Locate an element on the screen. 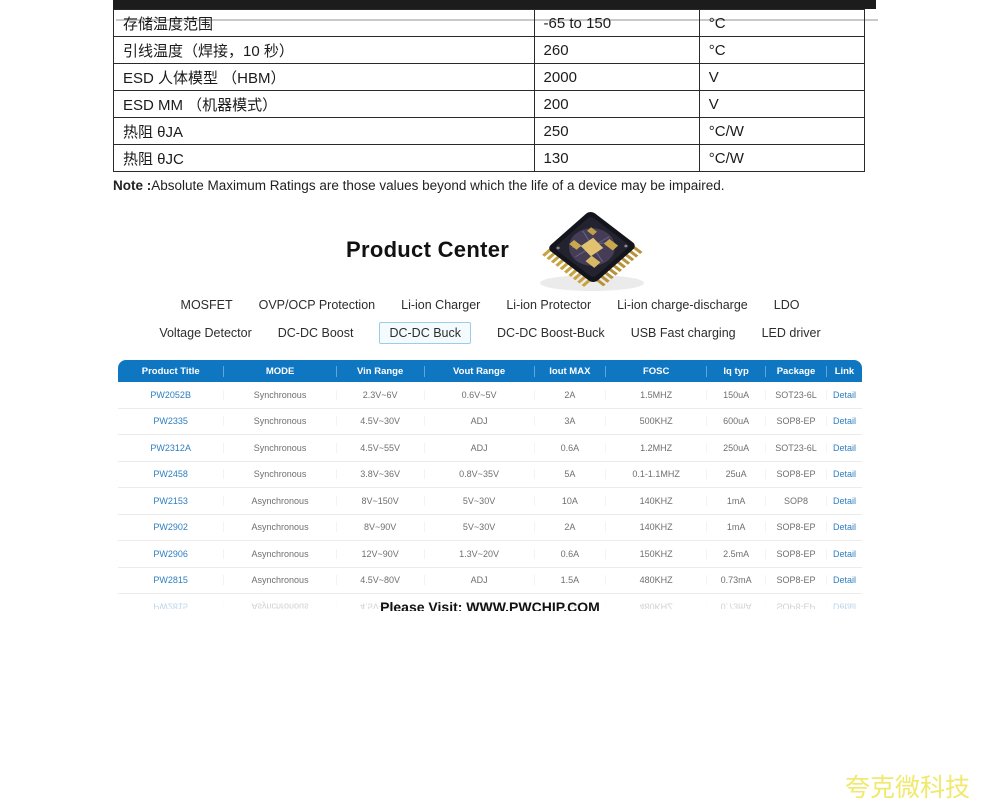  col-product-title: Product Title is located at coordinates (171, 371).